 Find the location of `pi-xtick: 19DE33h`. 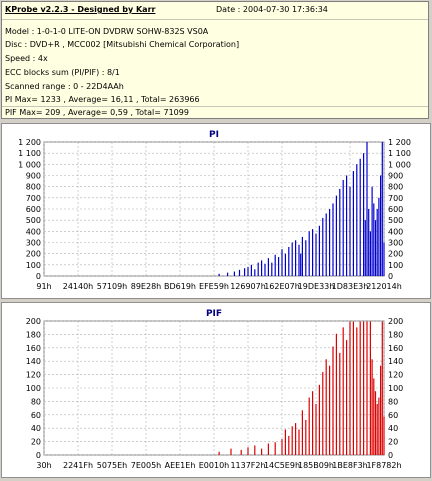

pi-xtick: 19DE33h is located at coordinates (316, 286).